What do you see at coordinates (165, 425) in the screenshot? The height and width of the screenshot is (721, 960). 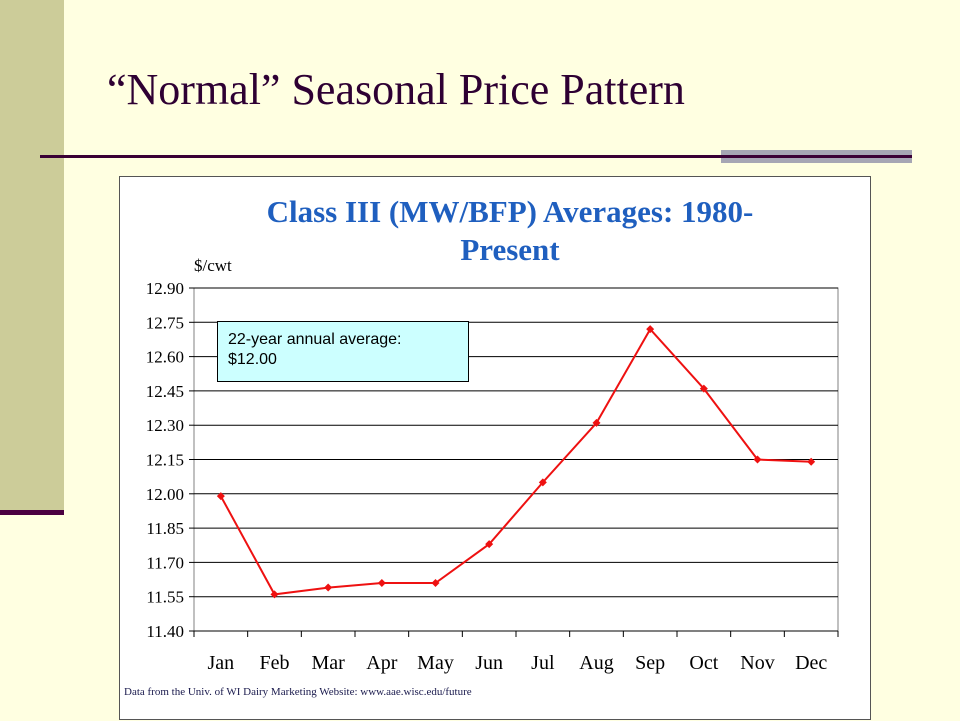 I see `y-tick-label: 12.30` at bounding box center [165, 425].